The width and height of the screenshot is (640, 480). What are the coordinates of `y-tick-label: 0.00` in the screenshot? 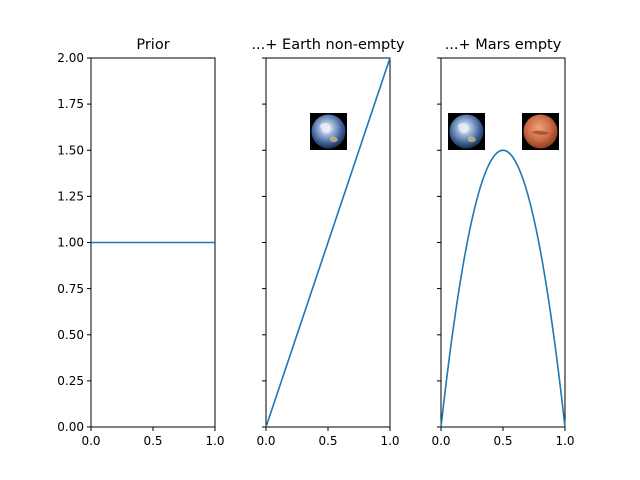 It's located at (70, 427).